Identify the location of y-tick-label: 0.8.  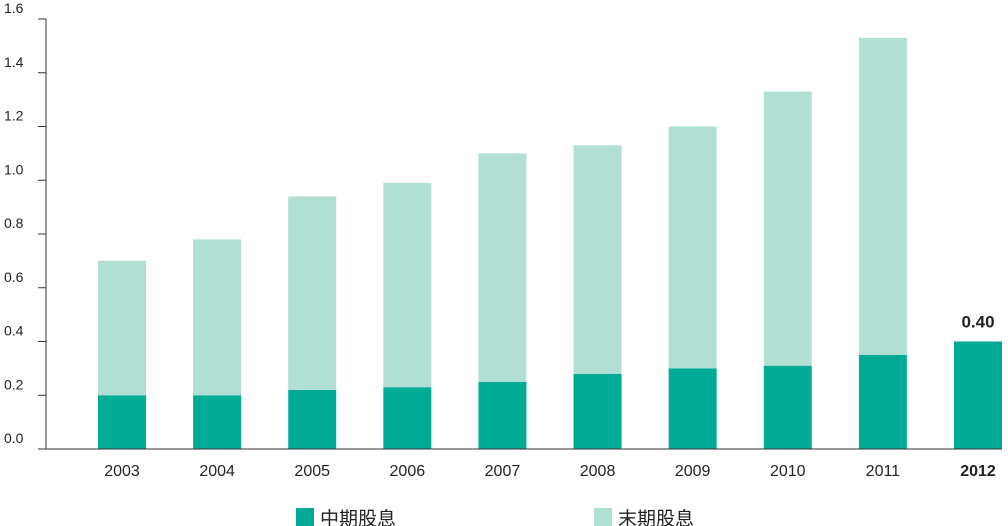
(14, 223).